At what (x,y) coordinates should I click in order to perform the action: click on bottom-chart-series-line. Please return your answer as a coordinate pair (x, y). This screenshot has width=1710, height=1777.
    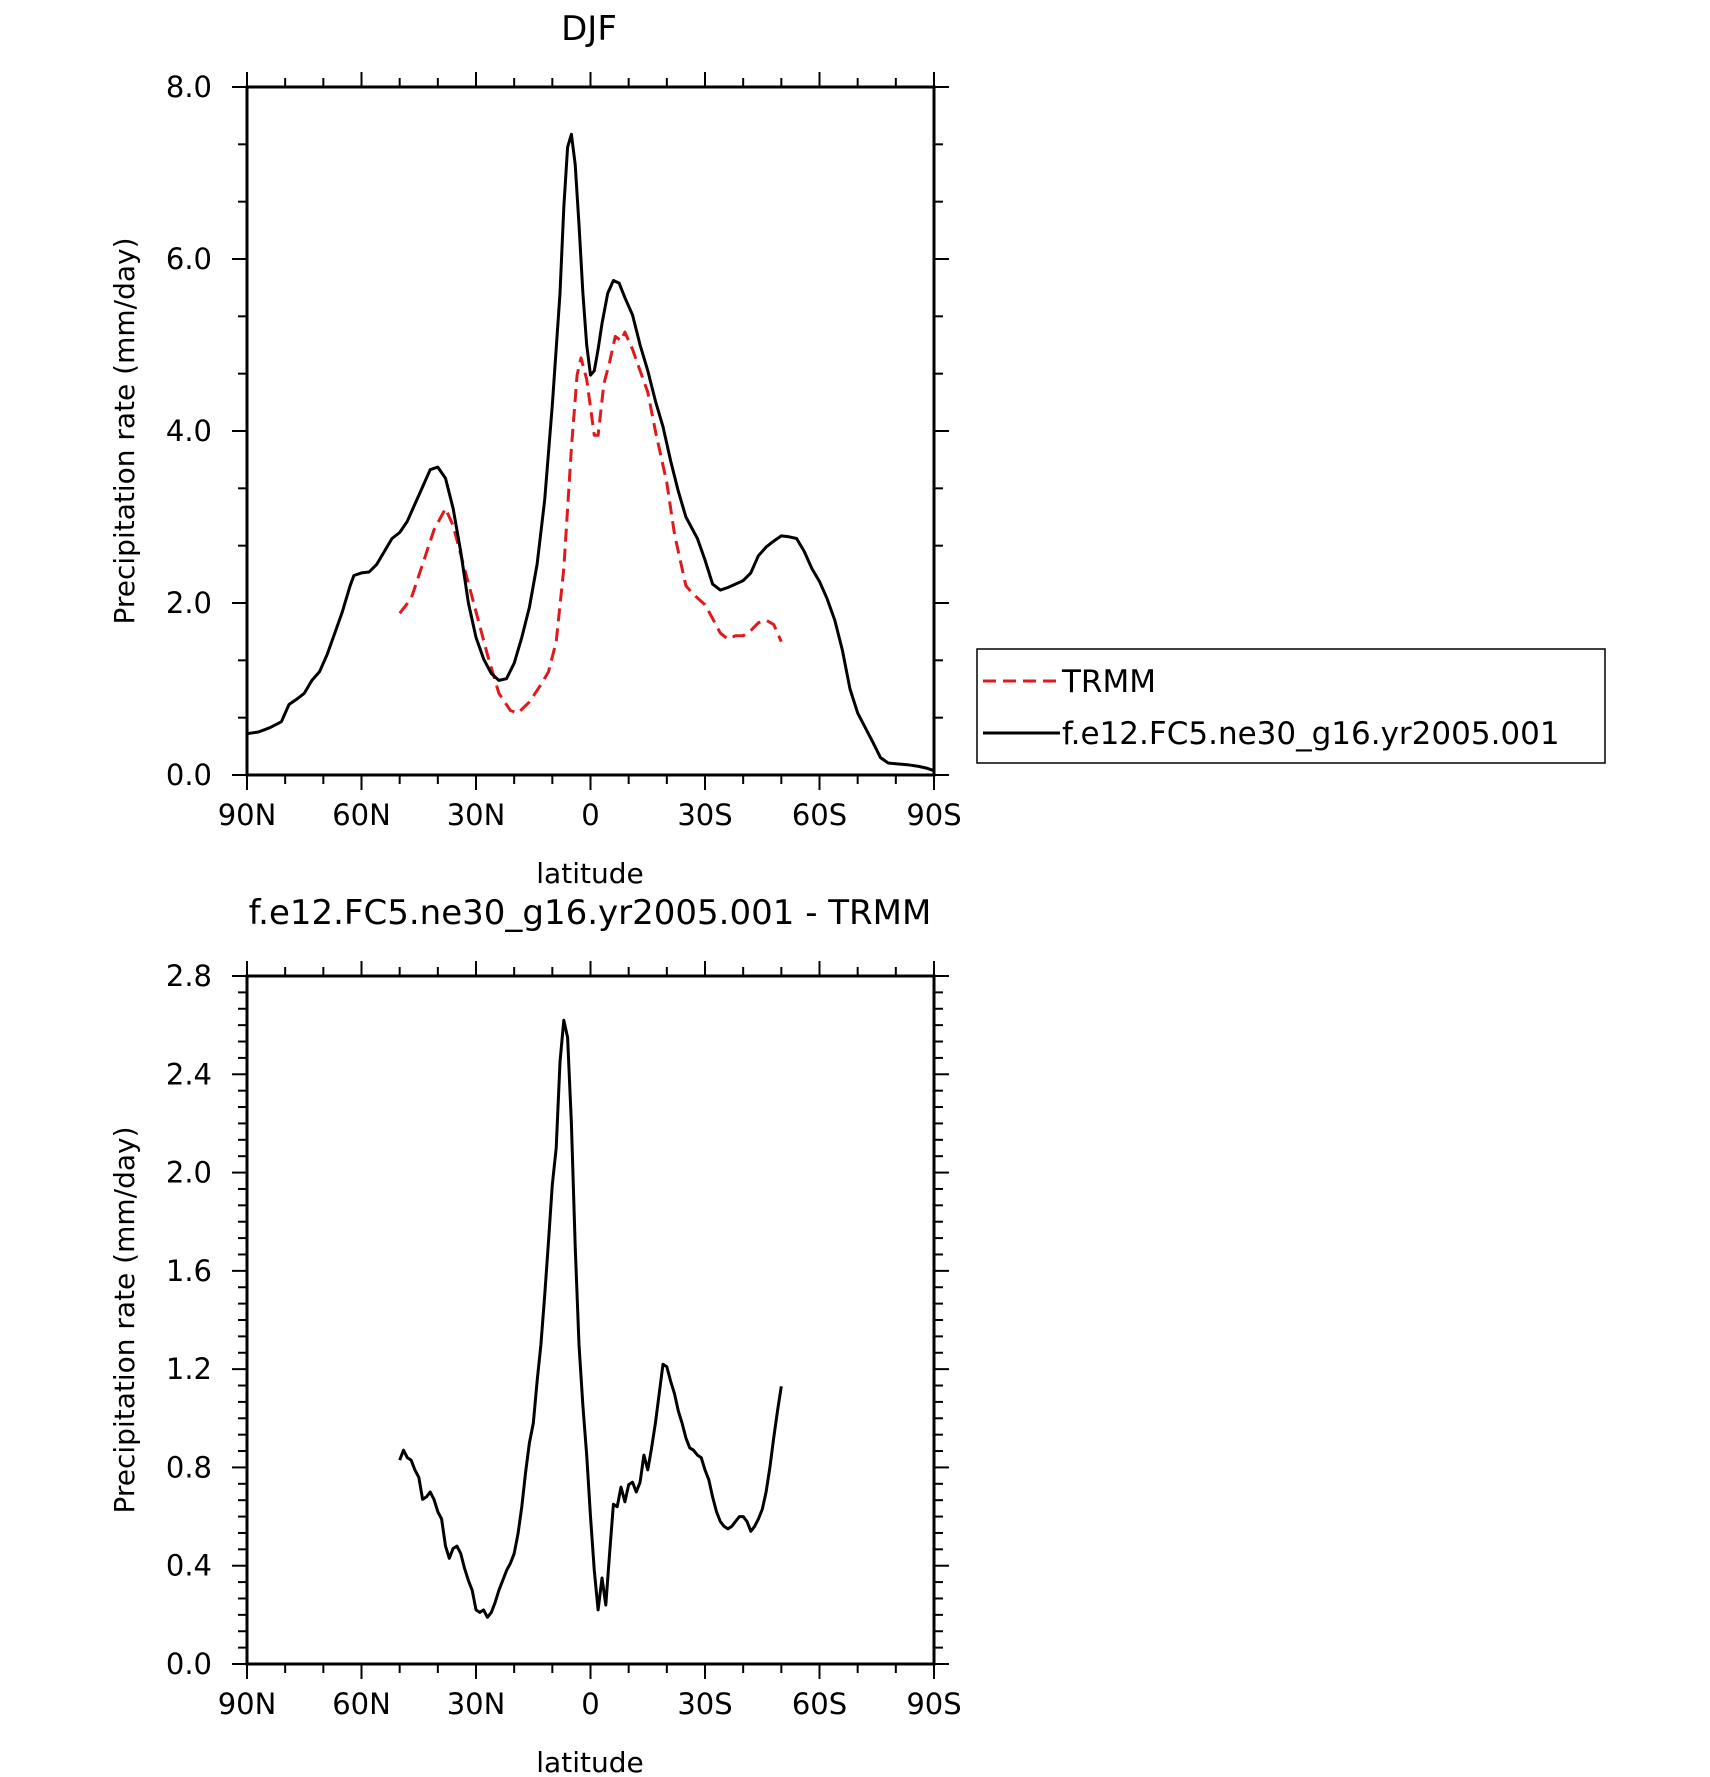
    Looking at the image, I should click on (590, 1318).